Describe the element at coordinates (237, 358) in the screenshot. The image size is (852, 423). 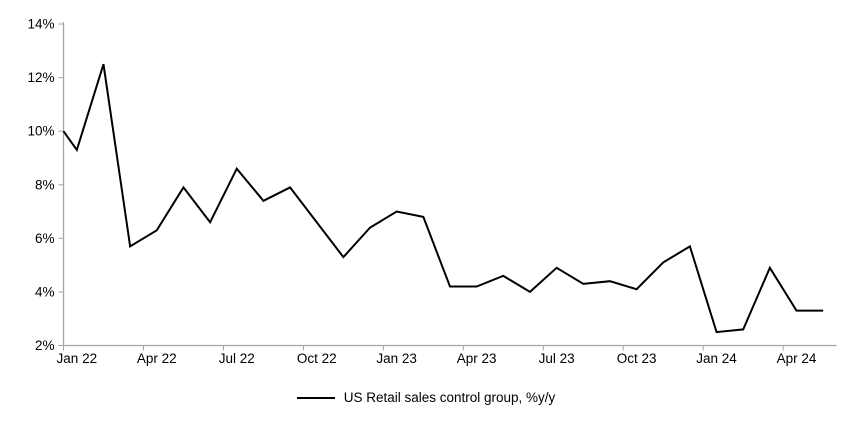
I see `x-axis-label: Jul 22` at that location.